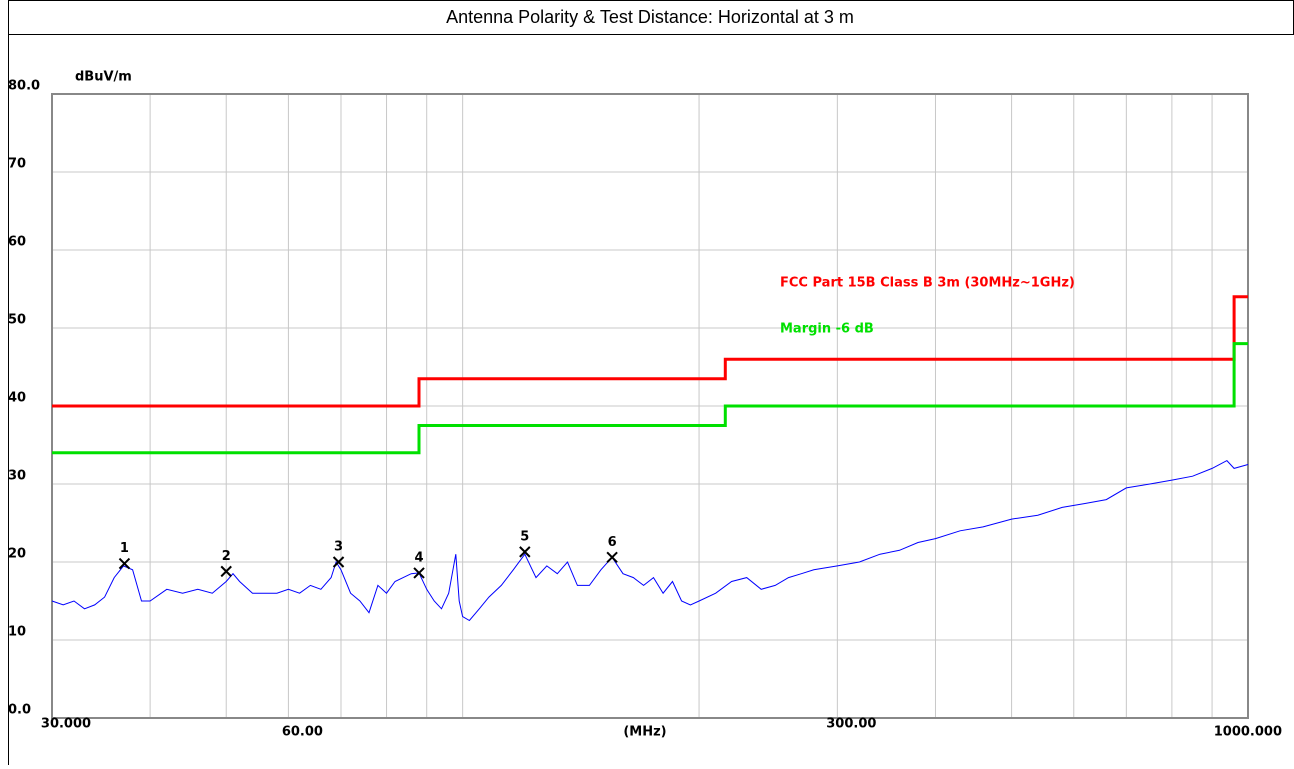 This screenshot has height=769, width=1294. What do you see at coordinates (17, 320) in the screenshot?
I see `y-tick-label: 50` at bounding box center [17, 320].